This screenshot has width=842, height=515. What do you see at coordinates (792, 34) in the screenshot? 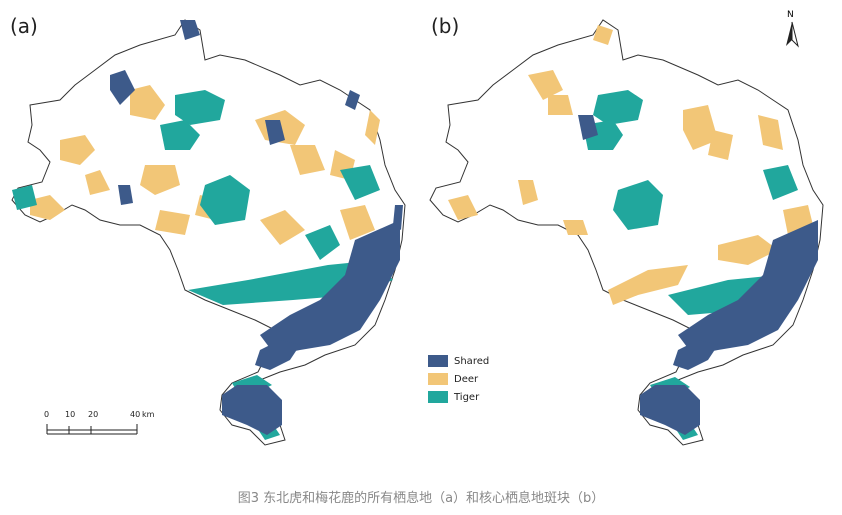
I see `north-arrow-icon` at bounding box center [792, 34].